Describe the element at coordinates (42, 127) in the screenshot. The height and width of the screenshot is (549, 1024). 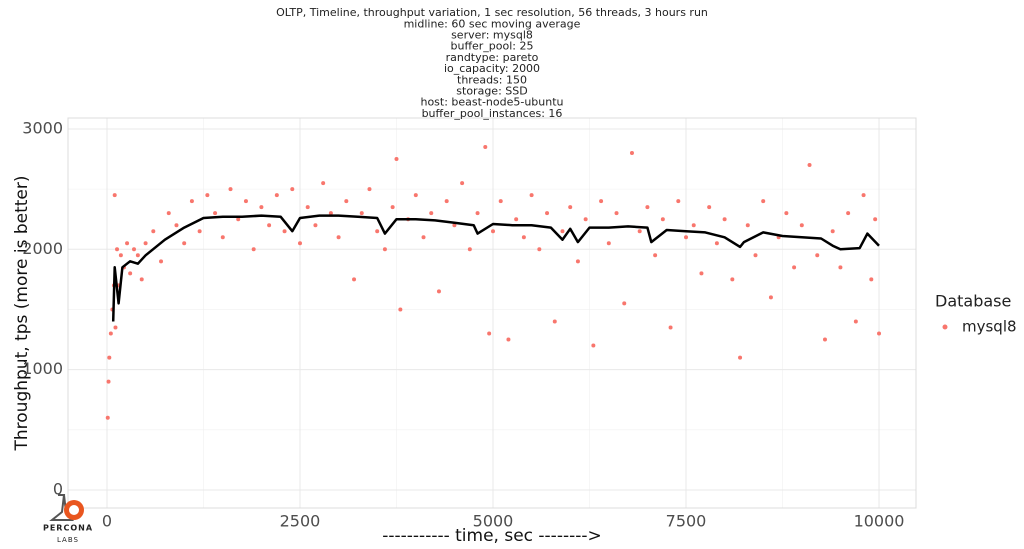
I see `y-tick-label: 3000` at that location.